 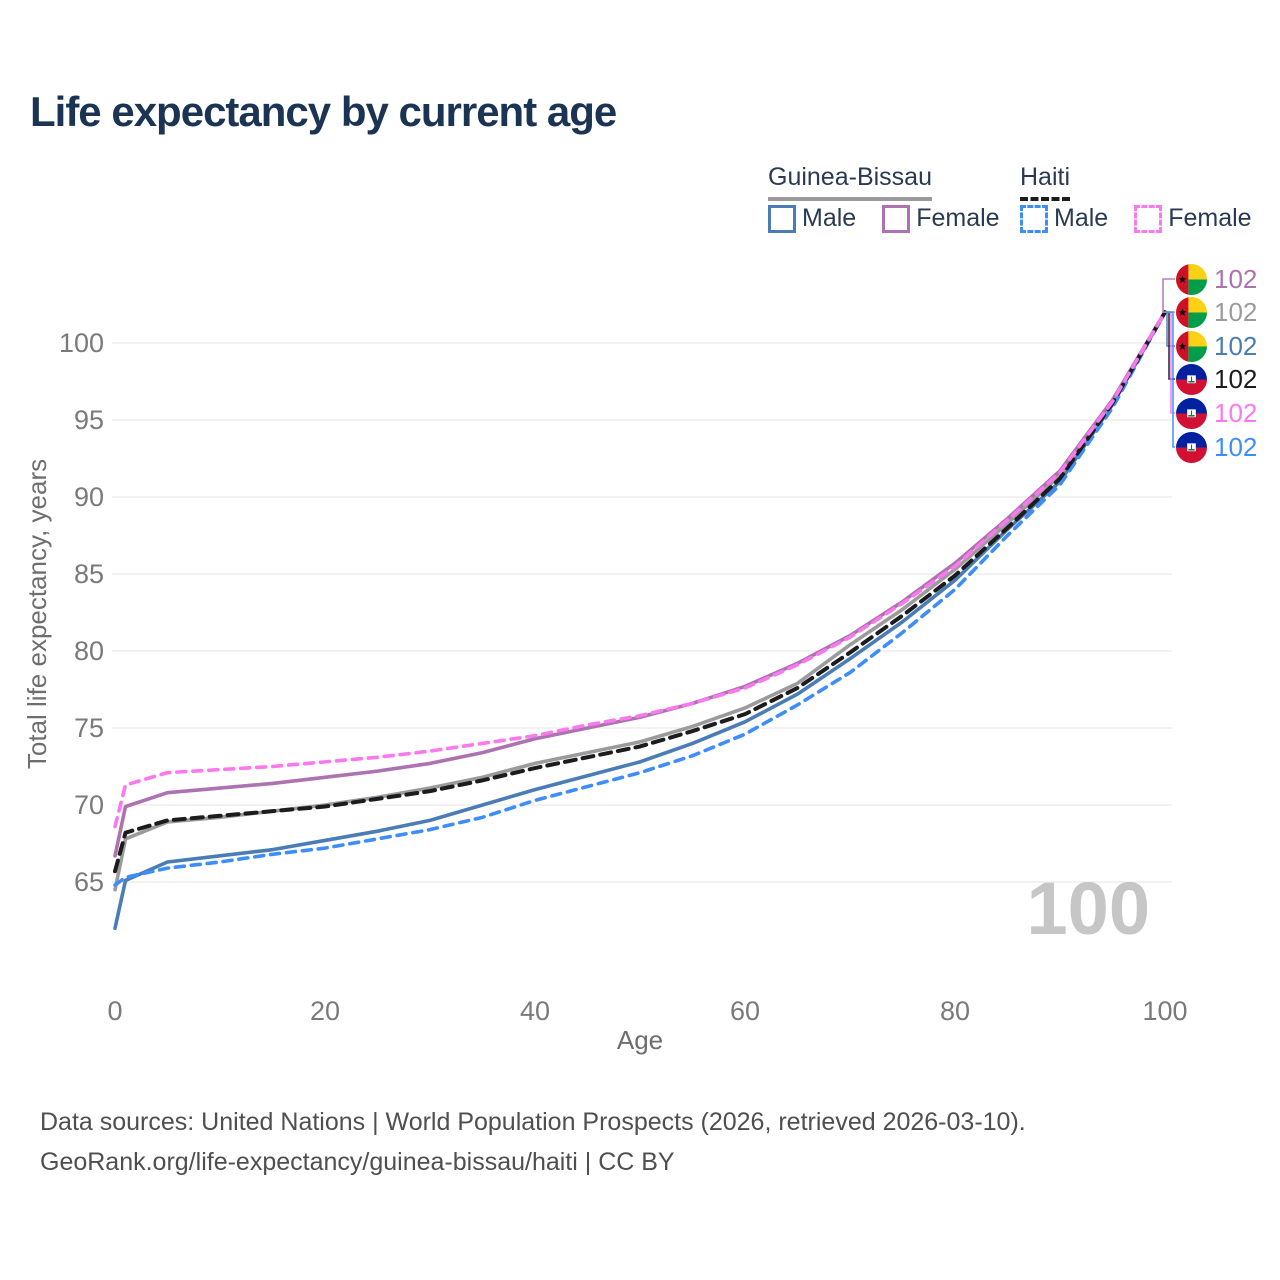 I want to click on legend-item-gb-male: Male, so click(x=812, y=218).